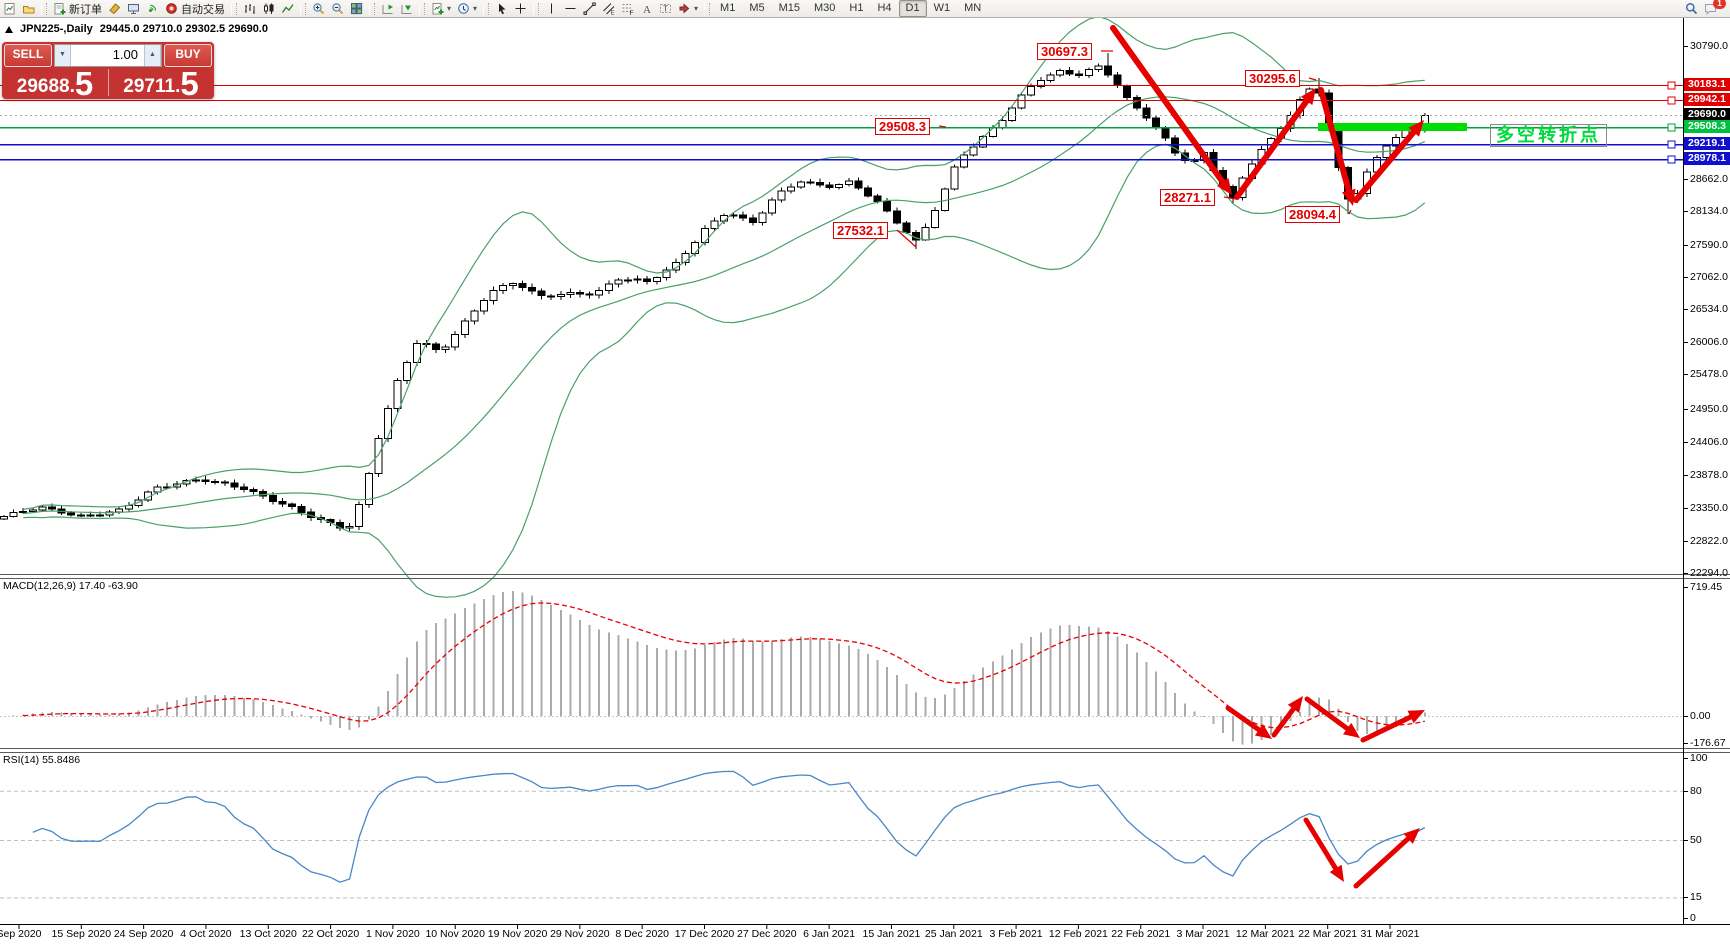 This screenshot has width=1730, height=944. Describe the element at coordinates (1709, 475) in the screenshot. I see `price-axis-tick: 23878.0` at that location.